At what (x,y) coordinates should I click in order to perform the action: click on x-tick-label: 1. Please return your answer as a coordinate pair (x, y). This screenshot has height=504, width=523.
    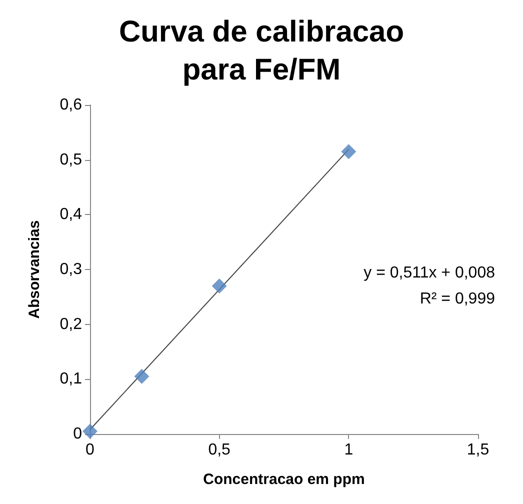
    Looking at the image, I should click on (349, 450).